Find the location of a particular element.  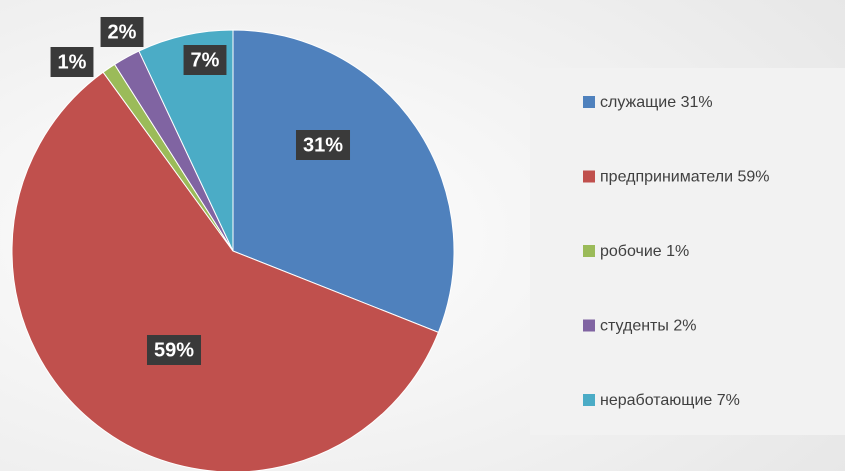

data-label: 1% is located at coordinates (72, 62).